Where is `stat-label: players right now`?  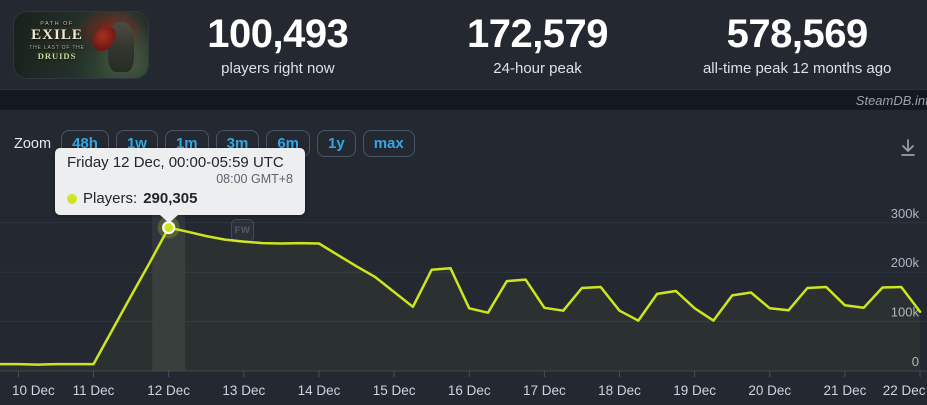 stat-label: players right now is located at coordinates (278, 68).